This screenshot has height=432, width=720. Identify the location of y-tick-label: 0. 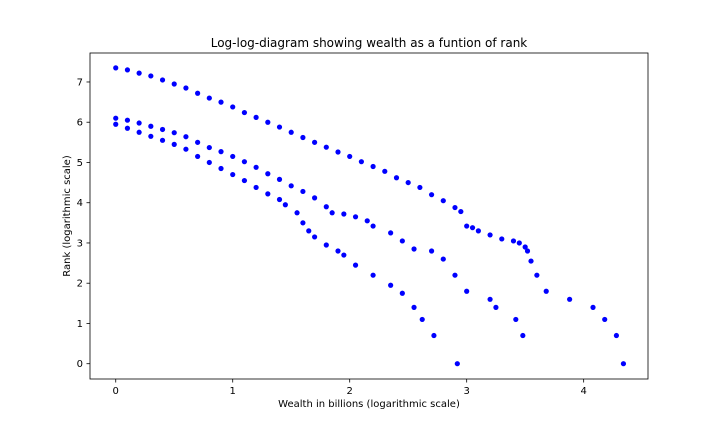
(80, 364).